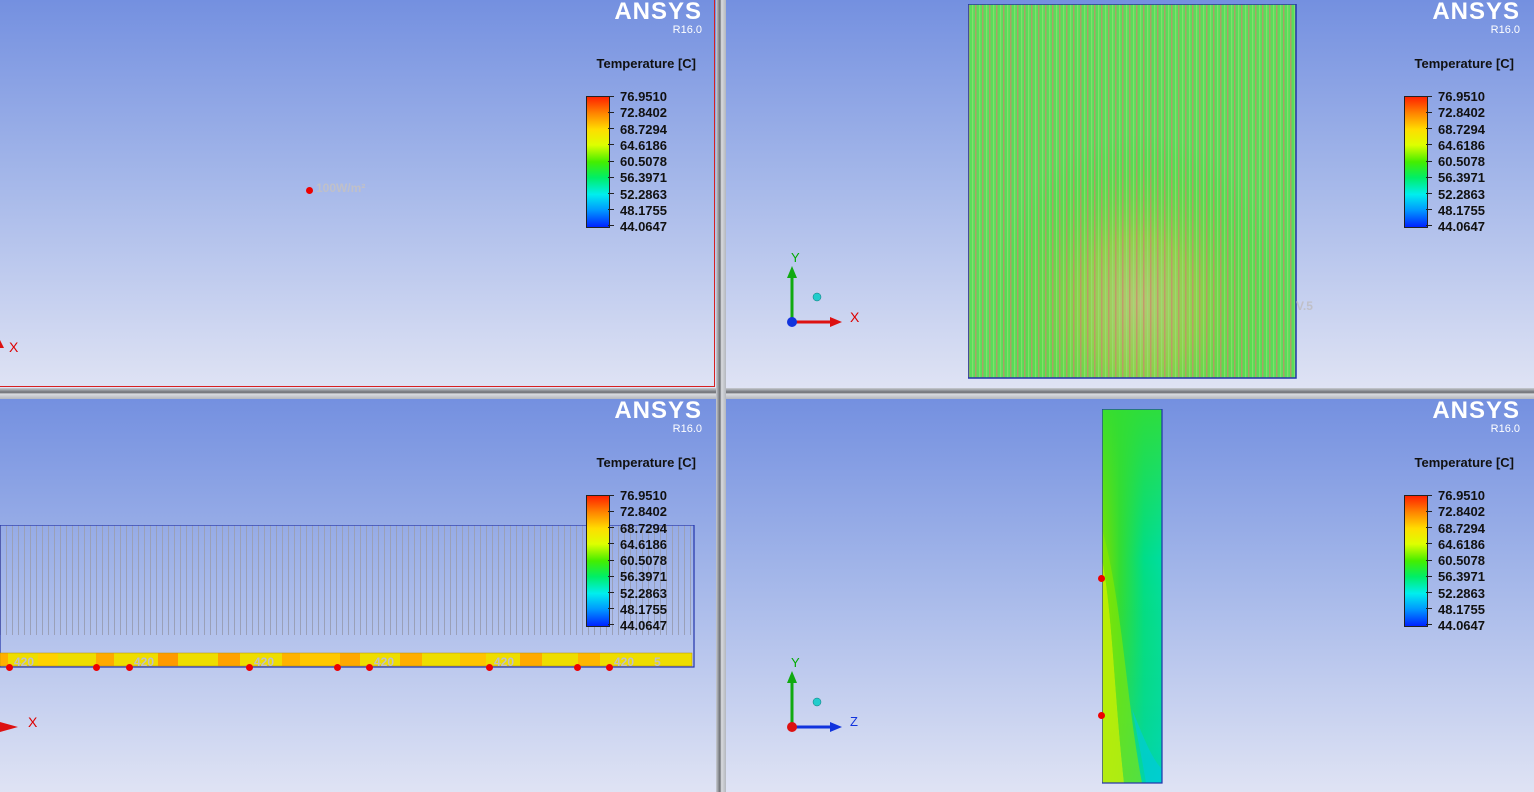 This screenshot has height=792, width=1534. Describe the element at coordinates (358, 393) in the screenshot. I see `viewport-splitter-horizontal-left` at that location.